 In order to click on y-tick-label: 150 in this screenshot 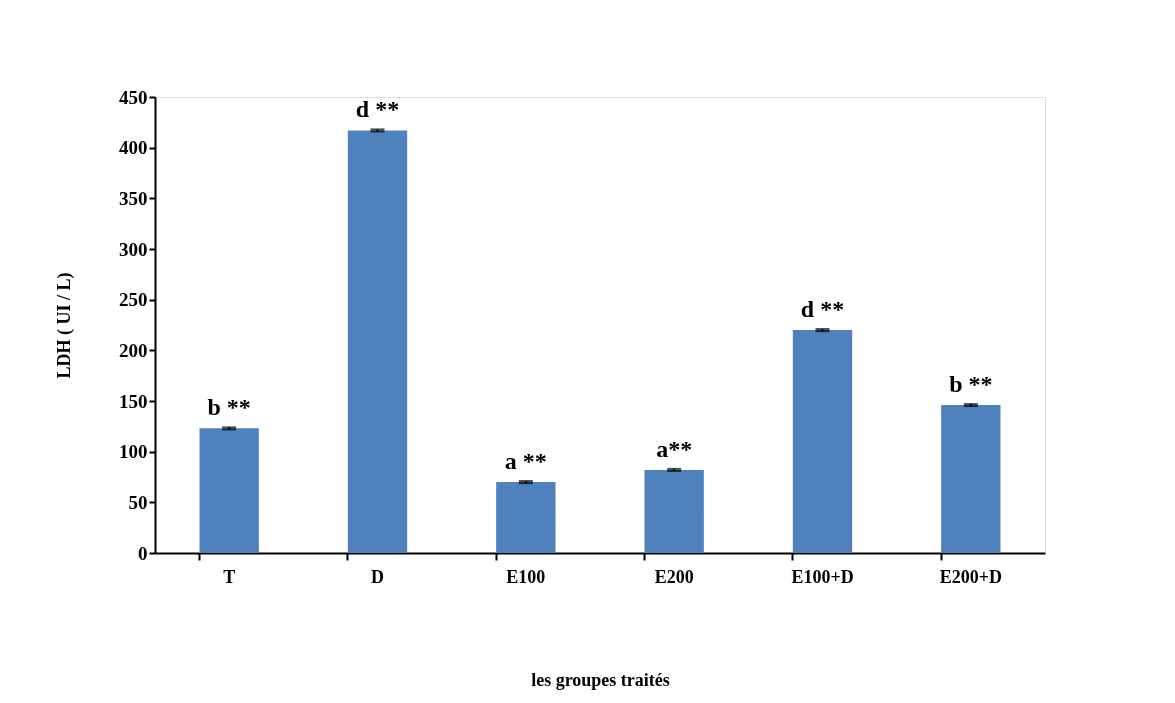, I will do `click(133, 401)`.